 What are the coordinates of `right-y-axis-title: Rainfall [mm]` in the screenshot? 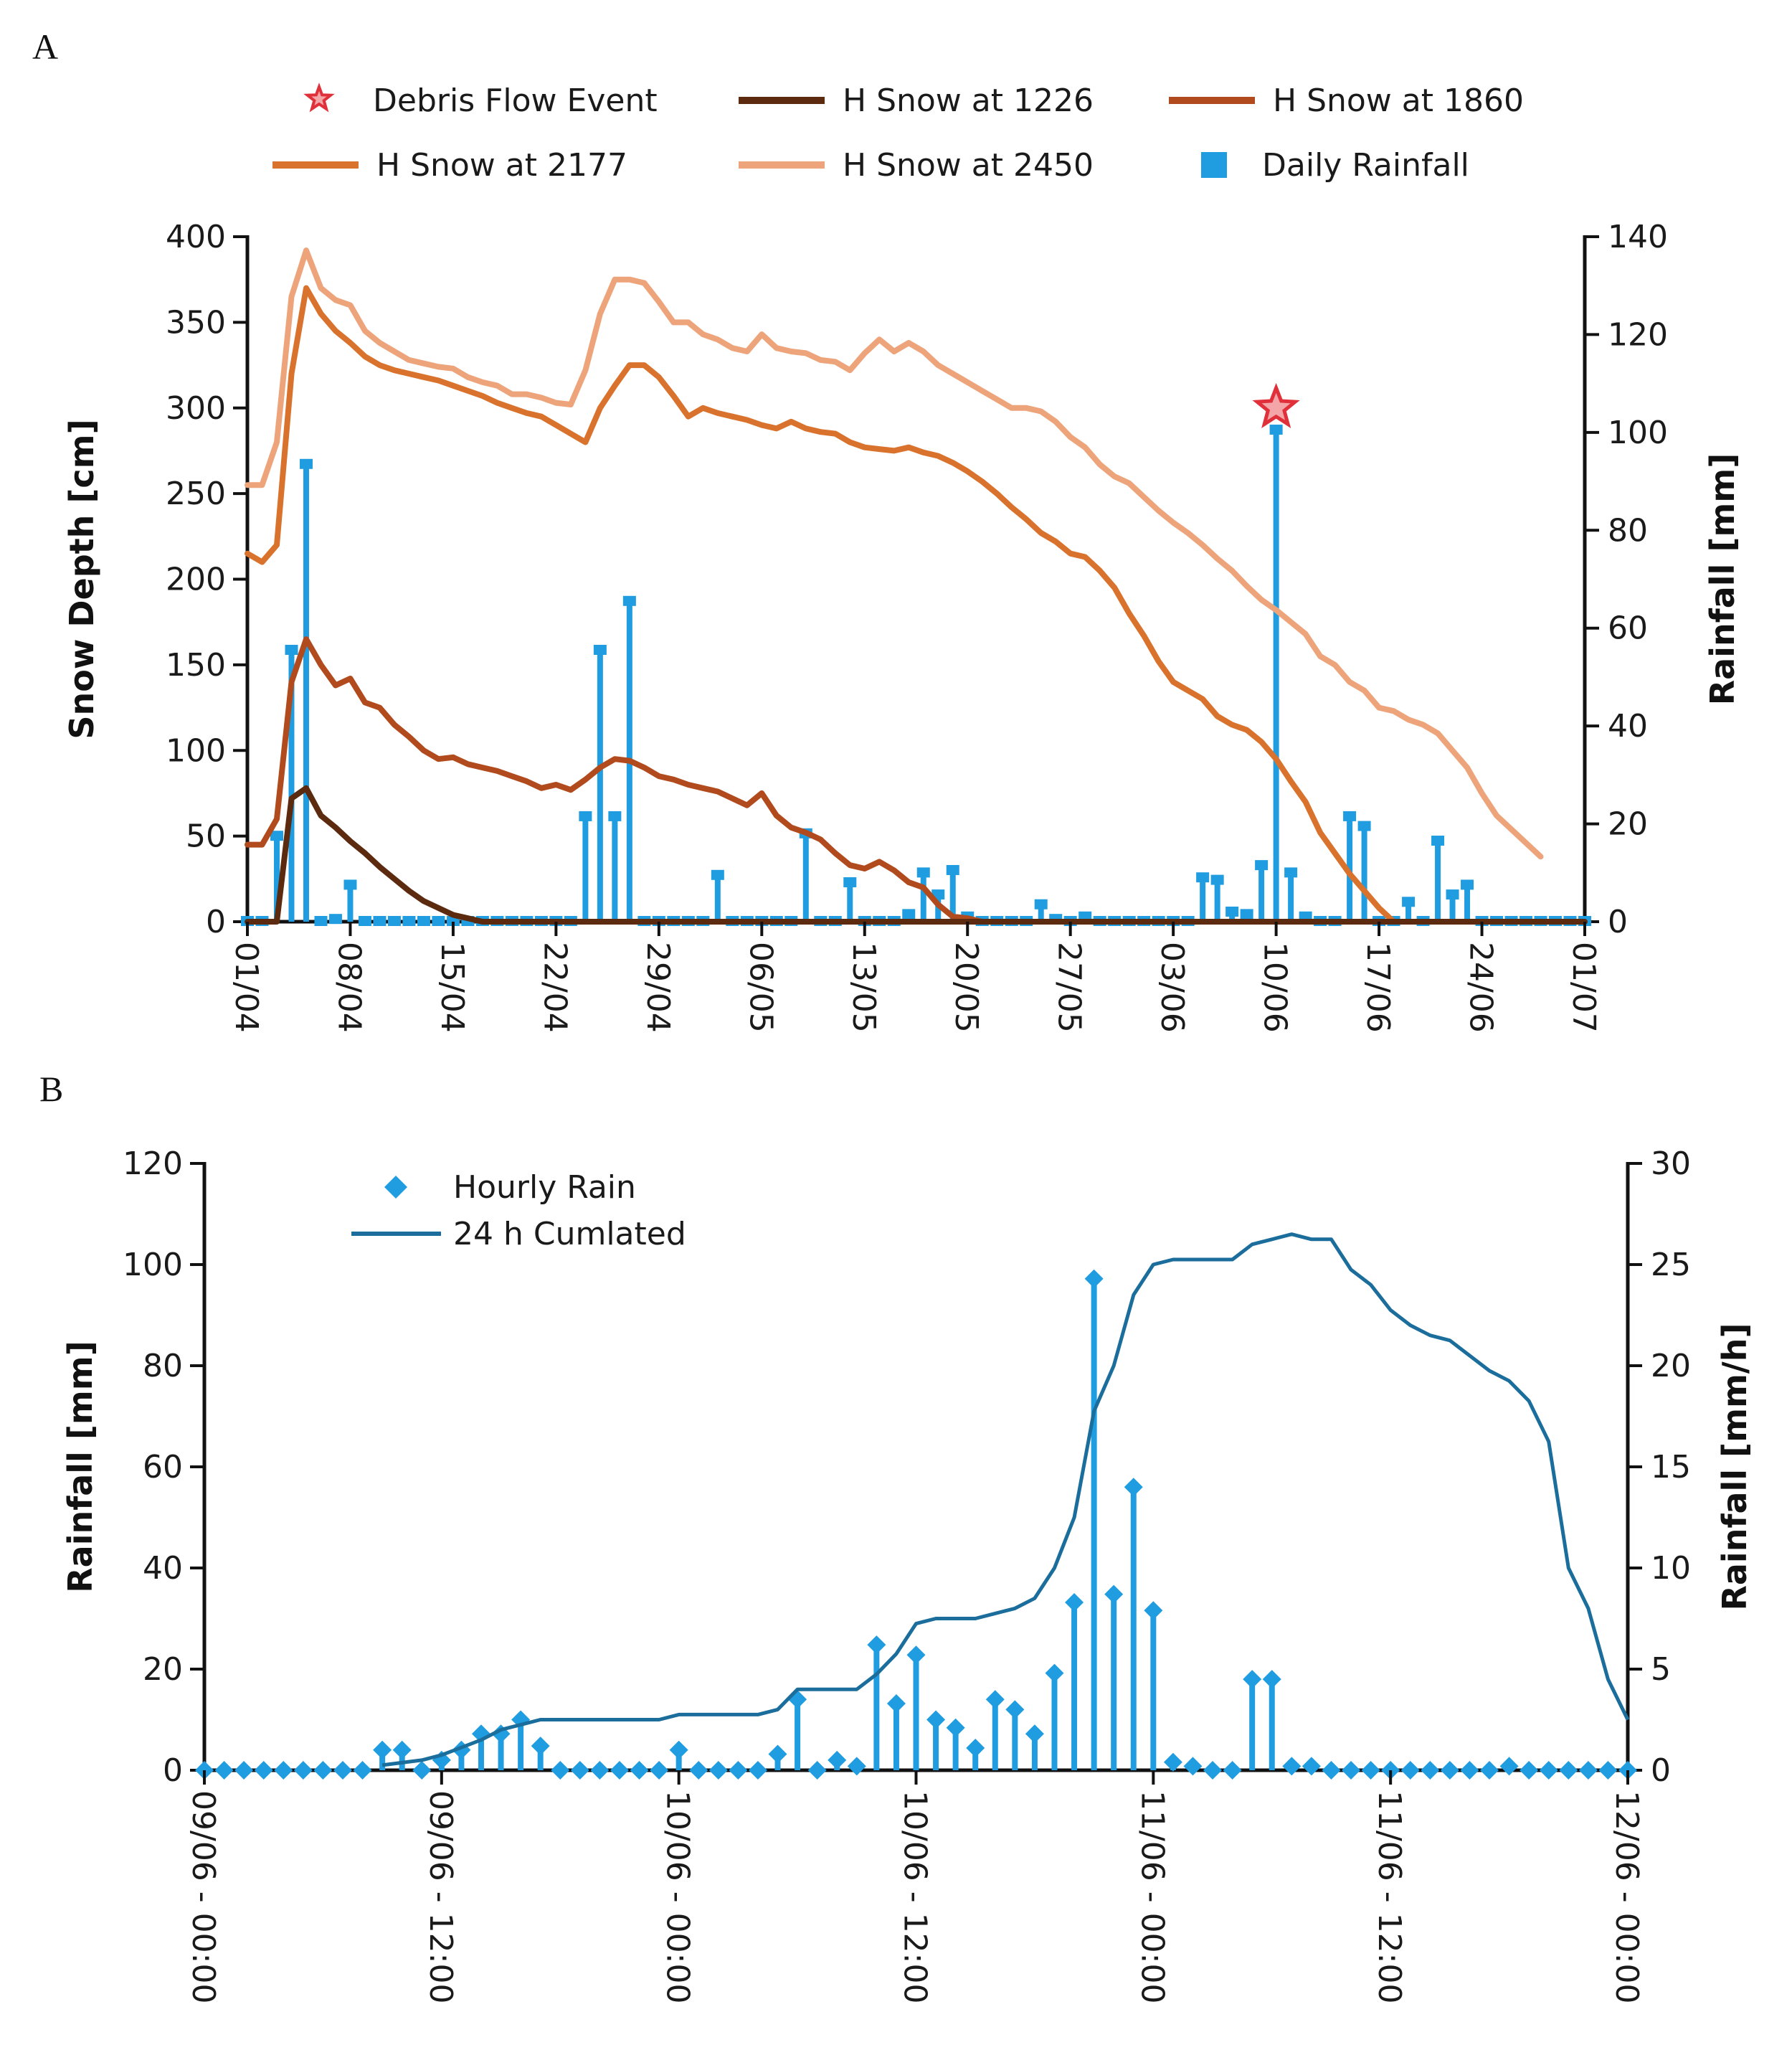 It's located at (1722, 579).